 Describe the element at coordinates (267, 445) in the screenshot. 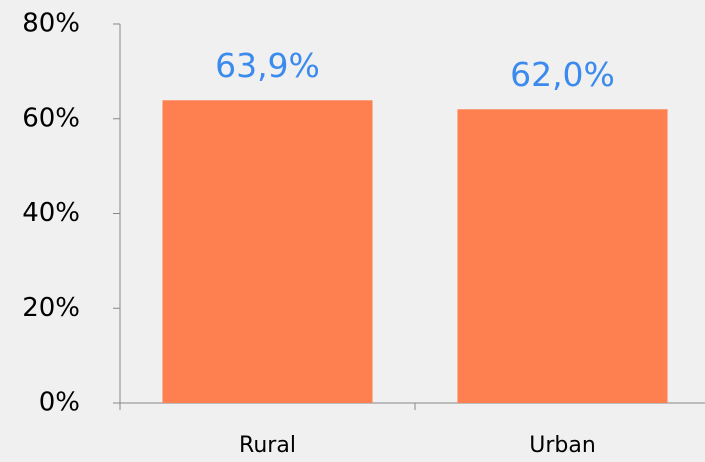

I see `x-tick-label: Rural` at that location.